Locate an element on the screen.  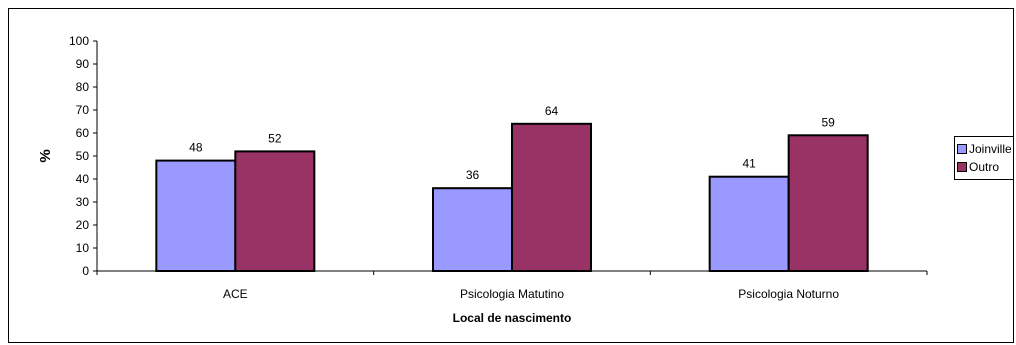
chart-legend: Joinville Outro is located at coordinates (984, 158).